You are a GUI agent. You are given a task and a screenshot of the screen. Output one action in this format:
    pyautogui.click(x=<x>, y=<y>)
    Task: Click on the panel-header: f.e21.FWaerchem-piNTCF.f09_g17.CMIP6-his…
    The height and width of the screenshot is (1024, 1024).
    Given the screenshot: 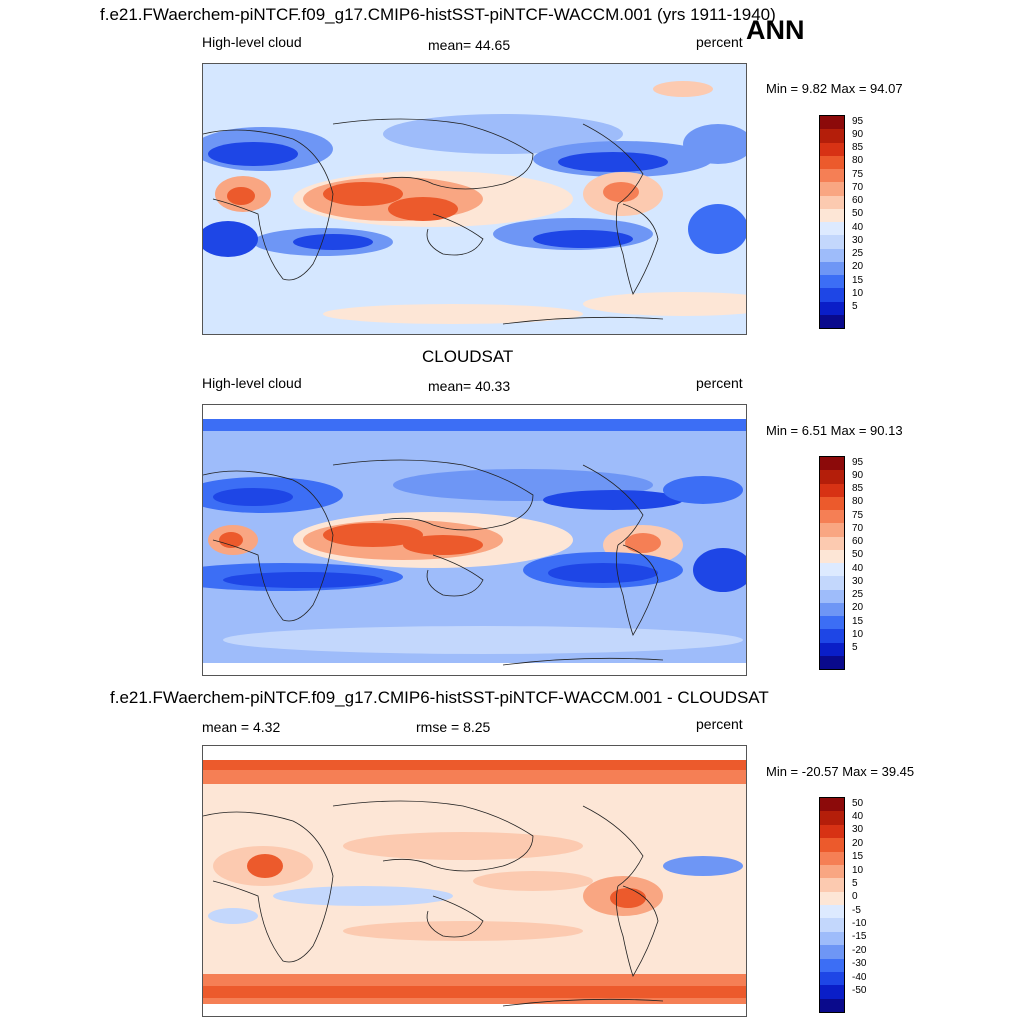 What is the action you would take?
    pyautogui.click(x=439, y=697)
    